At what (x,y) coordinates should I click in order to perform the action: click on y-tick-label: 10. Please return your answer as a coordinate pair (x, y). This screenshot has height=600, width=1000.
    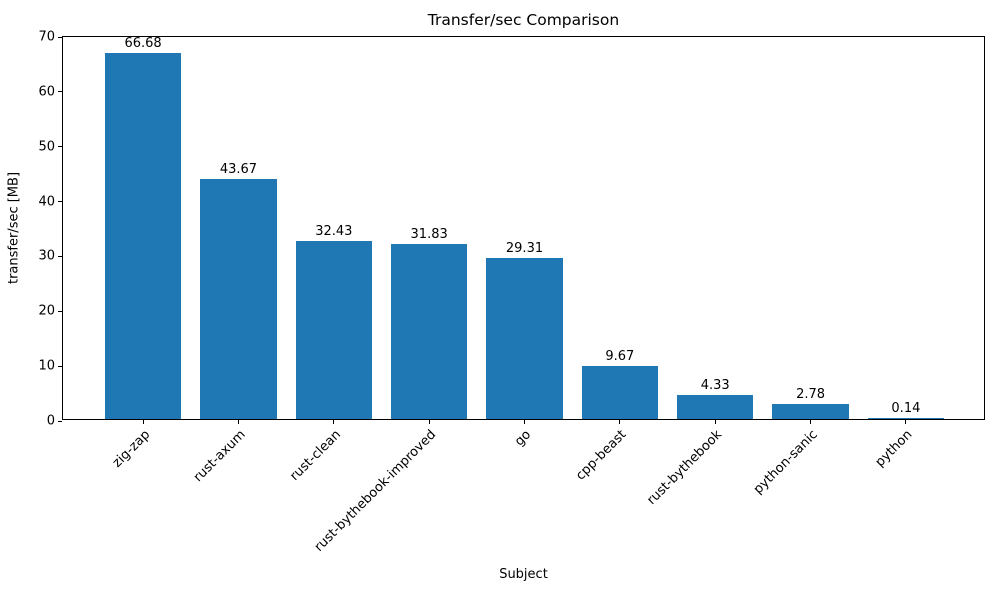
    Looking at the image, I should click on (46, 366).